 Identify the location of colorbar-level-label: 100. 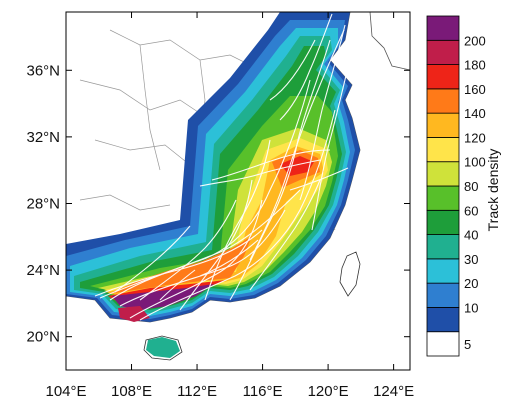
(475, 162).